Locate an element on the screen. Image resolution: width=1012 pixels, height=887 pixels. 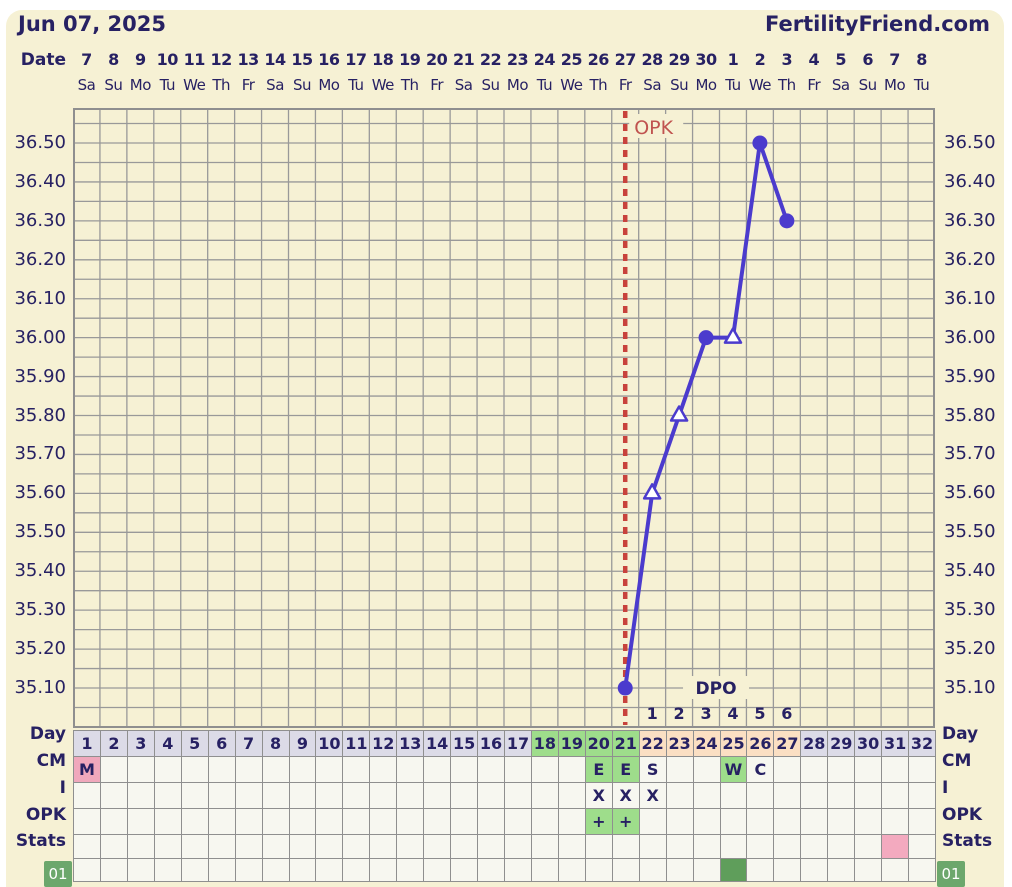
day-cell-23: 23 is located at coordinates (680, 743).